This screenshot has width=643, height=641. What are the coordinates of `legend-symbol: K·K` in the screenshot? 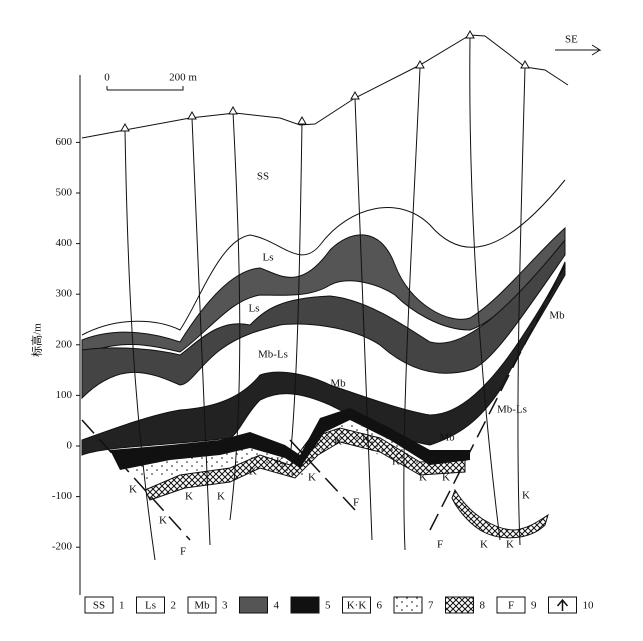 It's located at (357, 606).